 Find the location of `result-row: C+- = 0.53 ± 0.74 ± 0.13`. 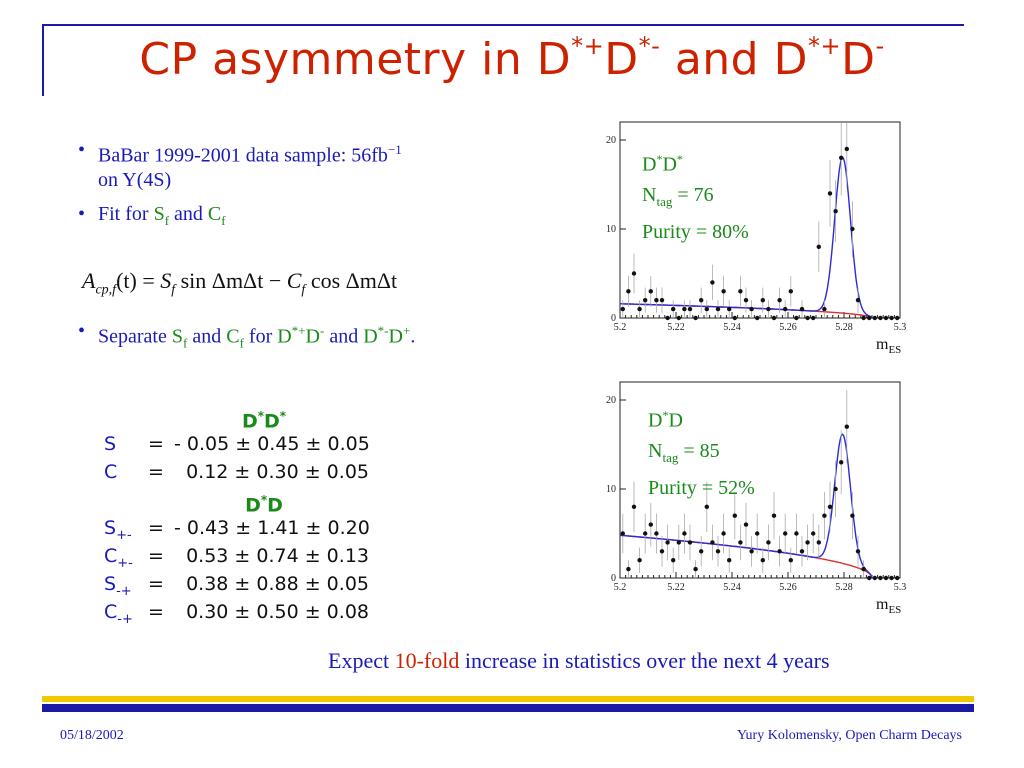

result-row: C+- = 0.53 ± 0.74 ± 0.13 is located at coordinates (264, 556).